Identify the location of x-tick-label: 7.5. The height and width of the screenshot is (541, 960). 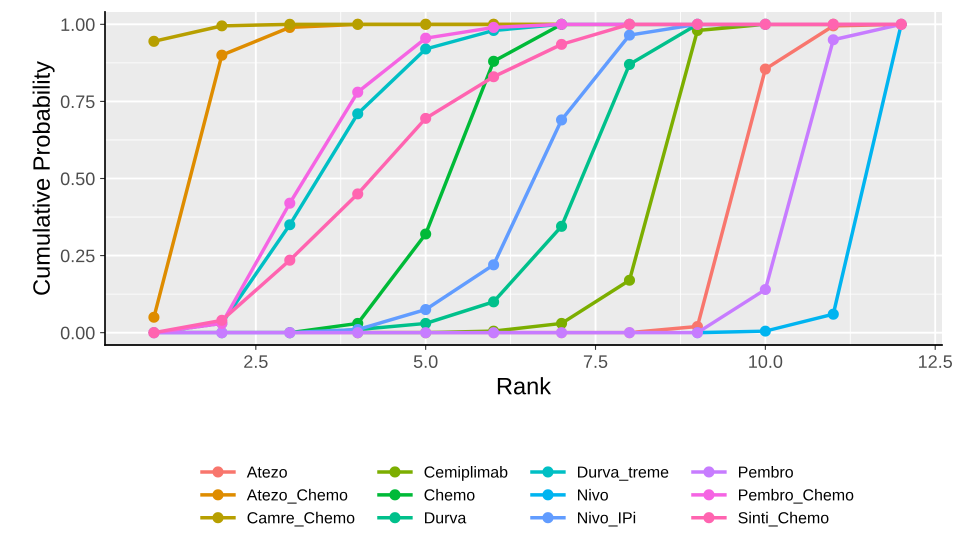
(596, 361).